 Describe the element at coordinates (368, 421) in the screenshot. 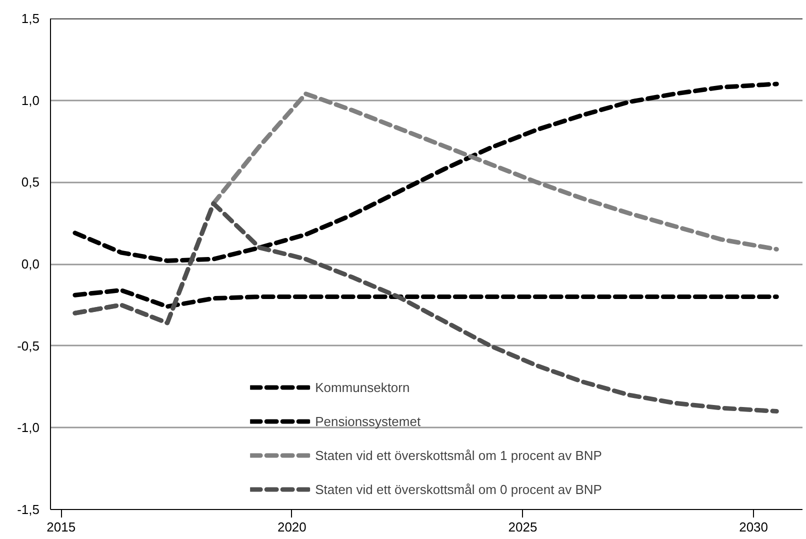

I see `legend-label: Pensionssystemet` at that location.